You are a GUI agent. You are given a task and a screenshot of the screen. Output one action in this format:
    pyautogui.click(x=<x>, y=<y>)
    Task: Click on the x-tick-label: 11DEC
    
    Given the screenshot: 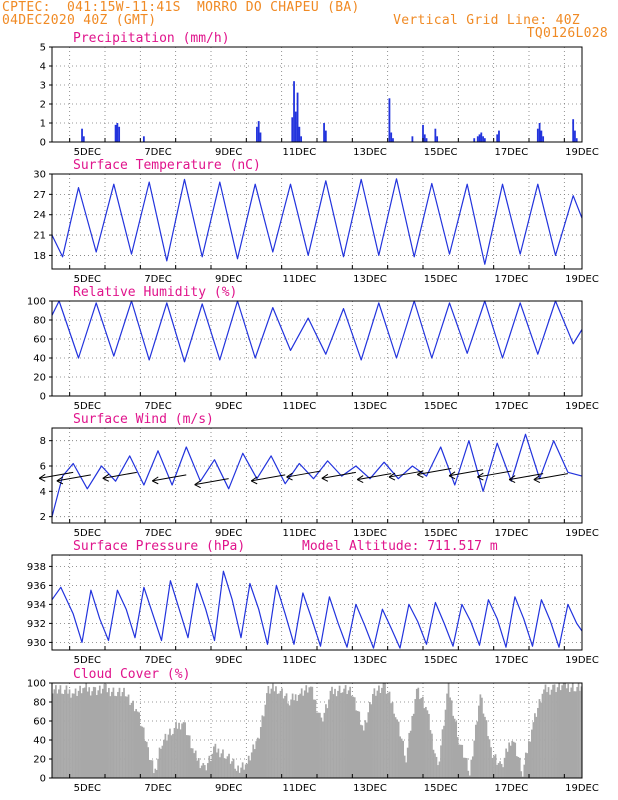 What is the action you would take?
    pyautogui.click(x=299, y=279)
    